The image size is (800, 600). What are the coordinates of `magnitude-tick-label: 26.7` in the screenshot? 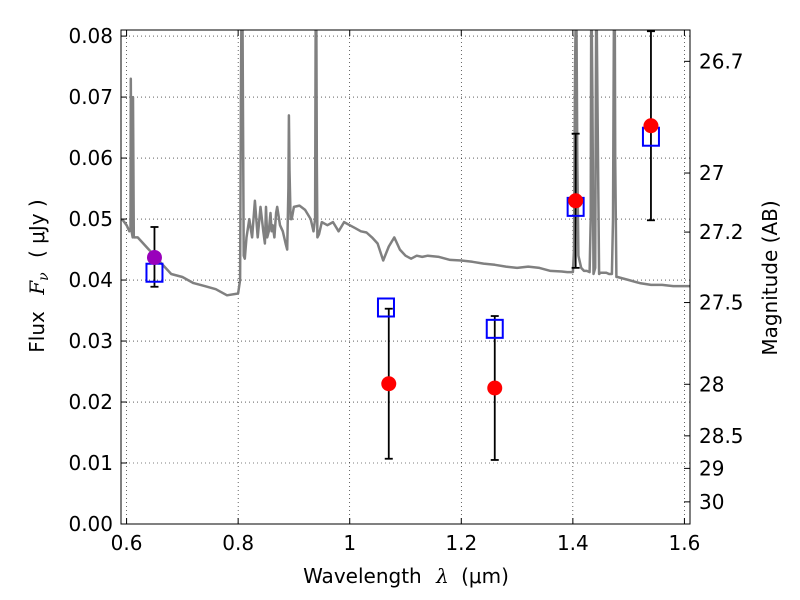 It's located at (721, 61).